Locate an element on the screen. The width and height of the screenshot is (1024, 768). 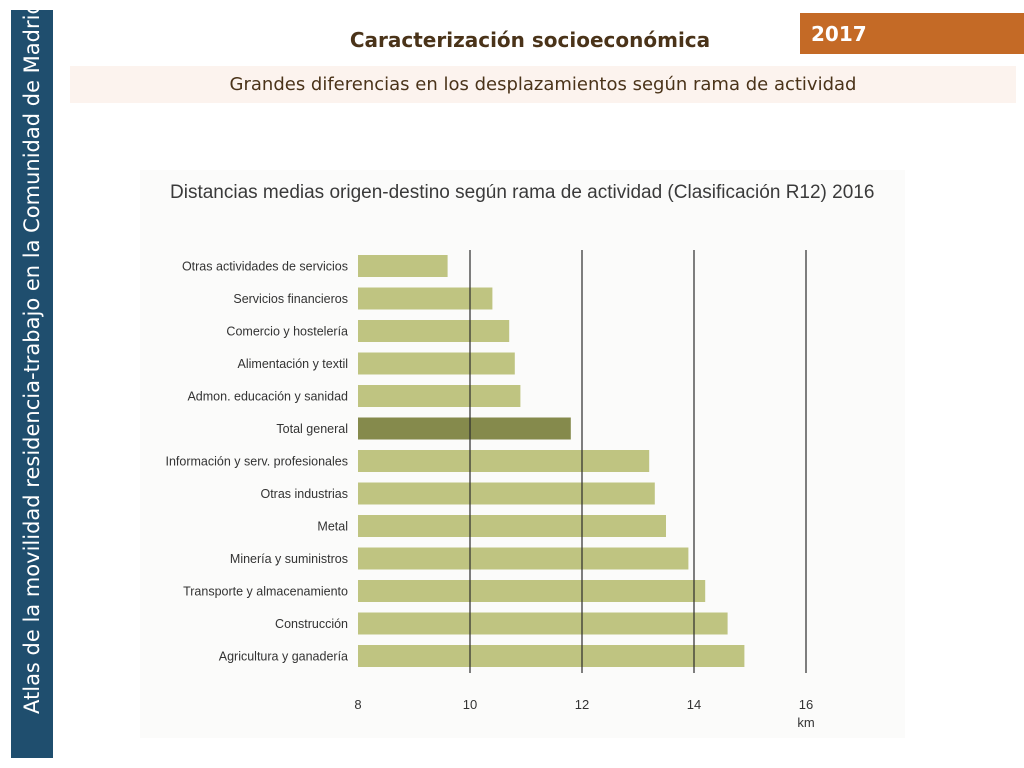
category-label: Construcción is located at coordinates (311, 624).